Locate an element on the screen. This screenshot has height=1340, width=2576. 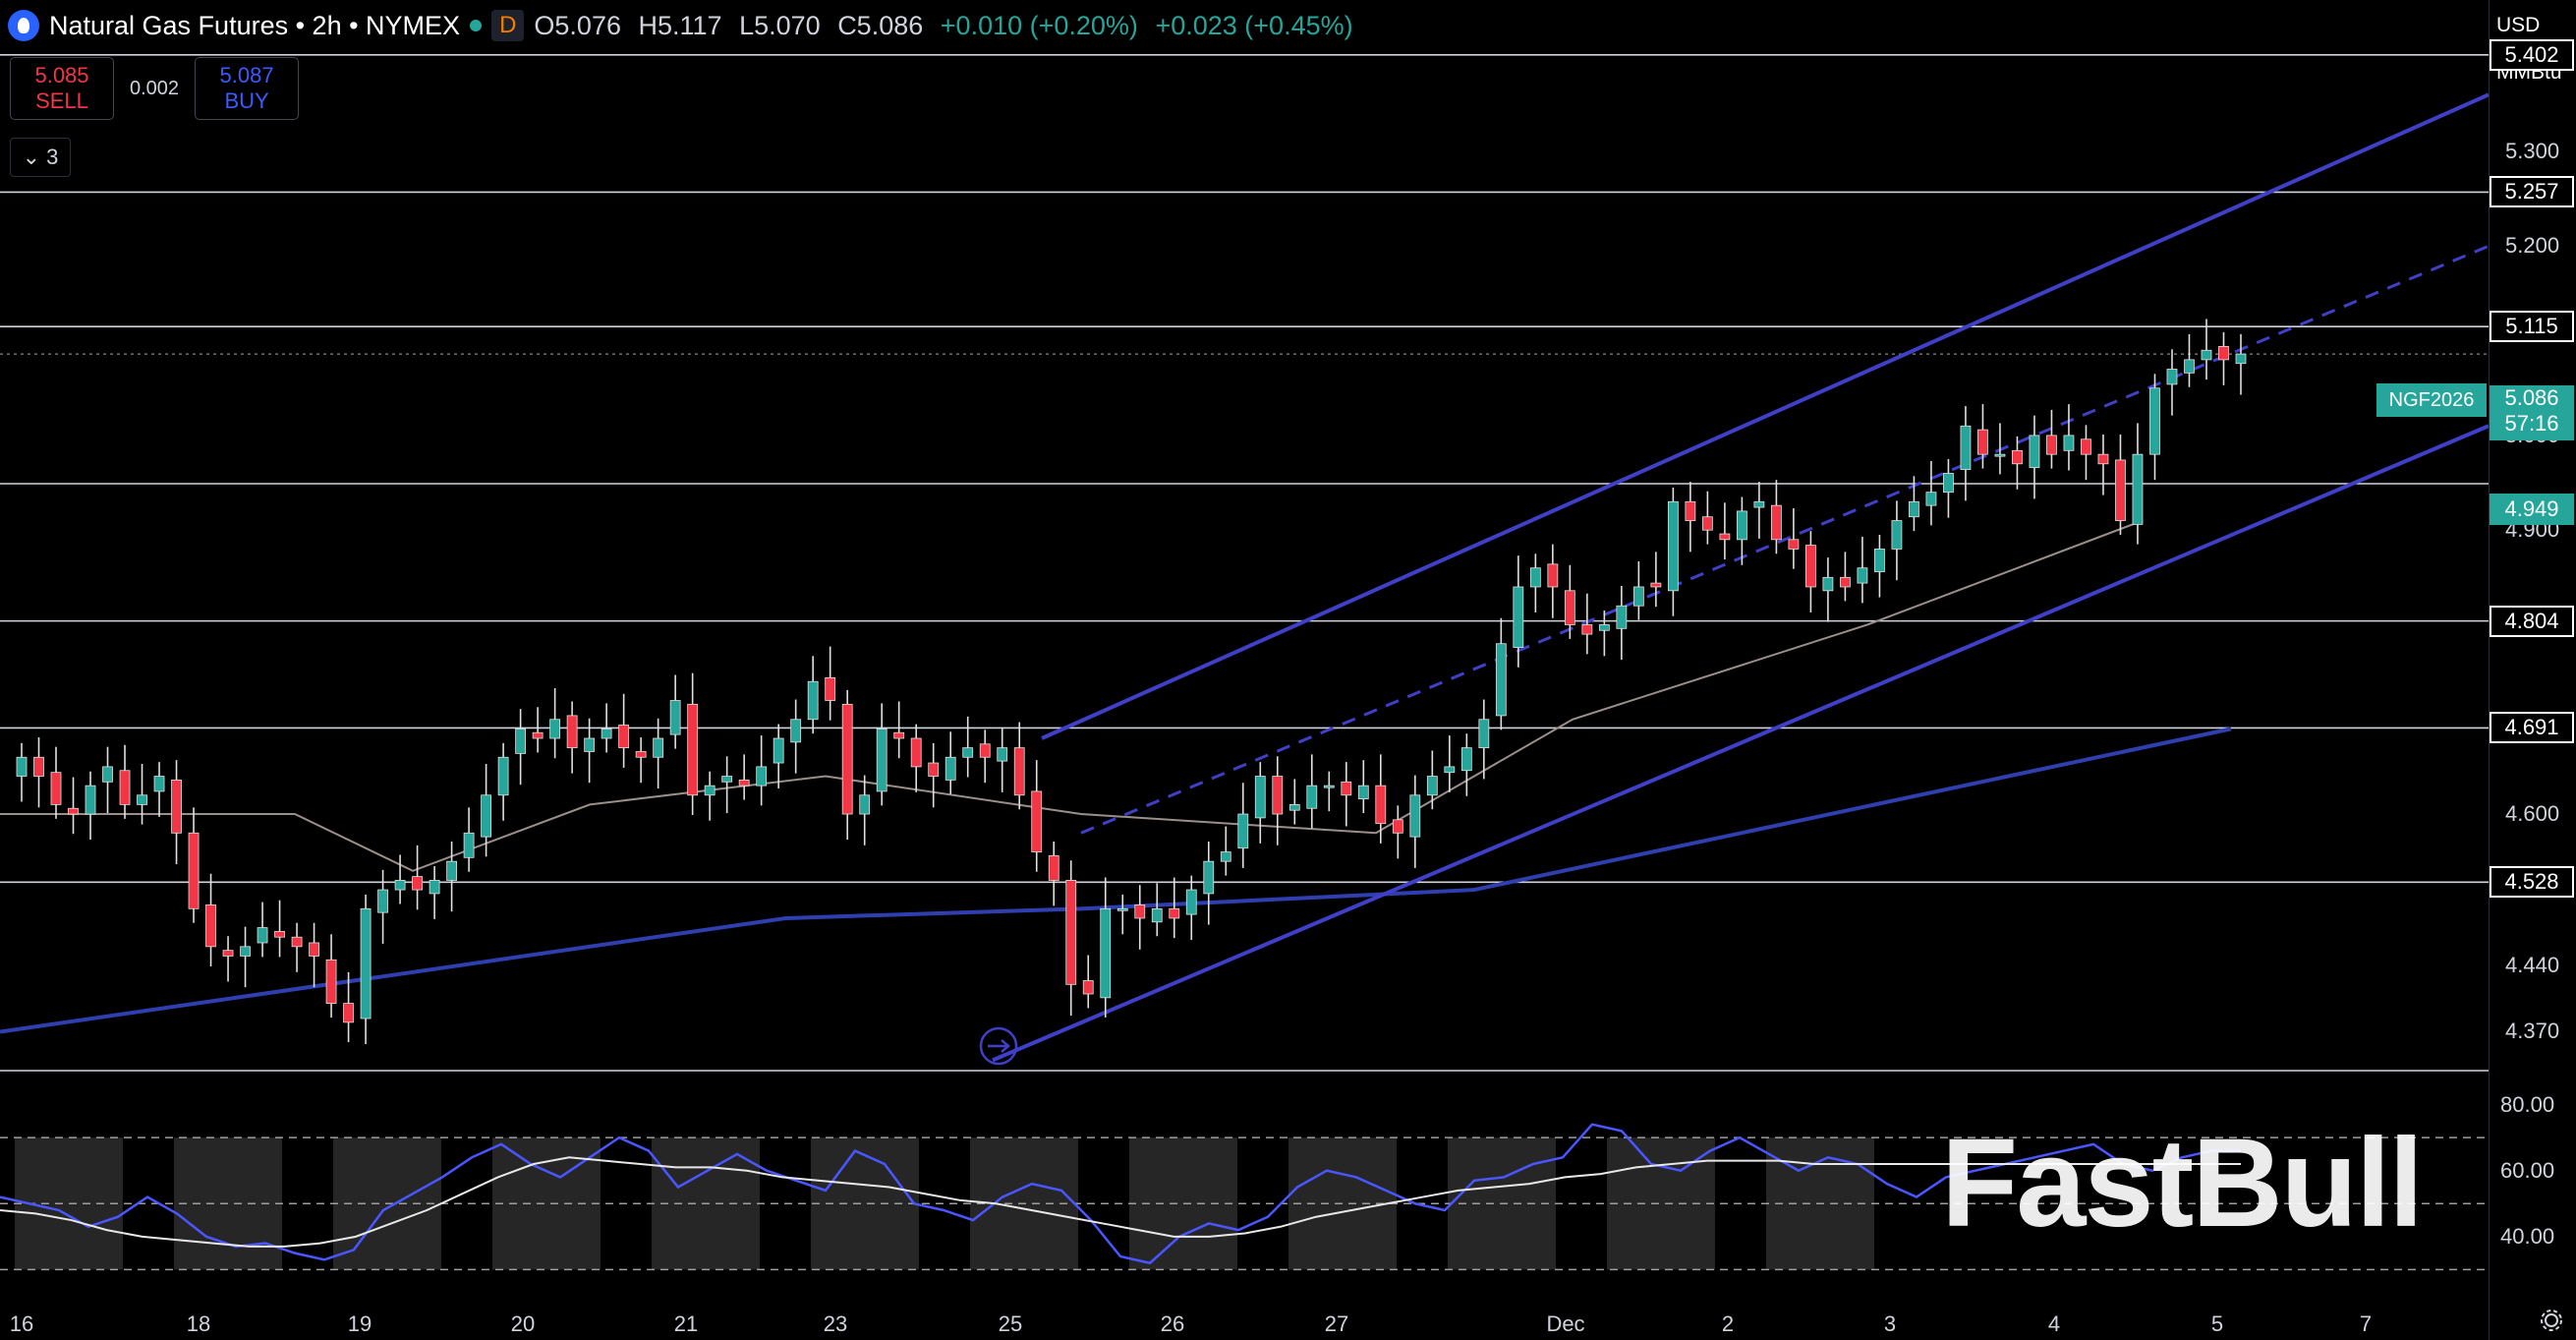
buy-label: BUY is located at coordinates (246, 100).